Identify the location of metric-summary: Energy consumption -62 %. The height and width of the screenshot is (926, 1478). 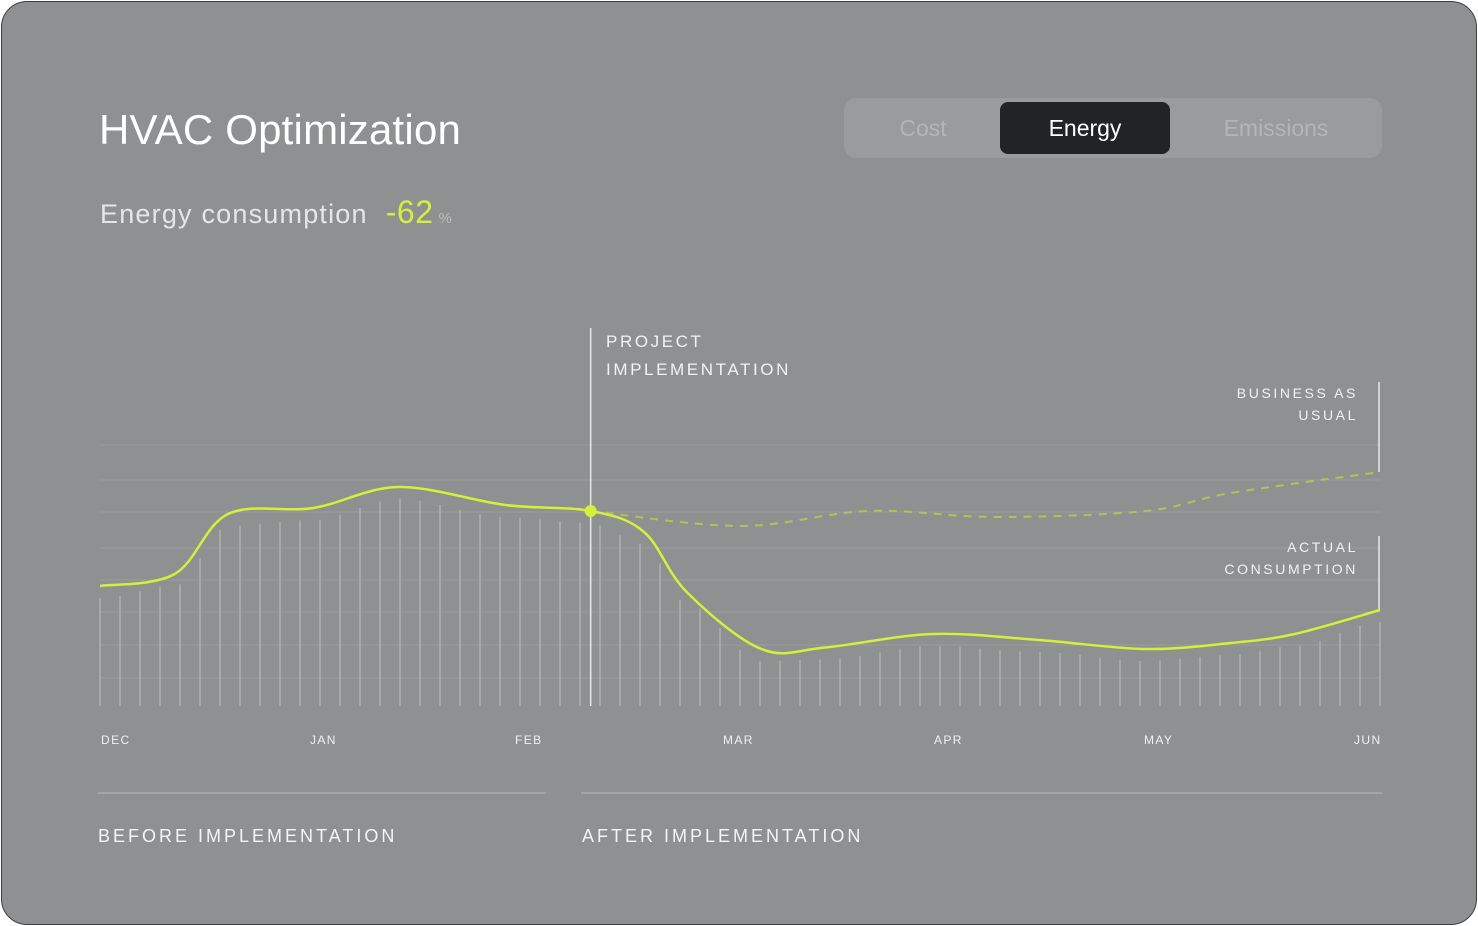
(276, 212).